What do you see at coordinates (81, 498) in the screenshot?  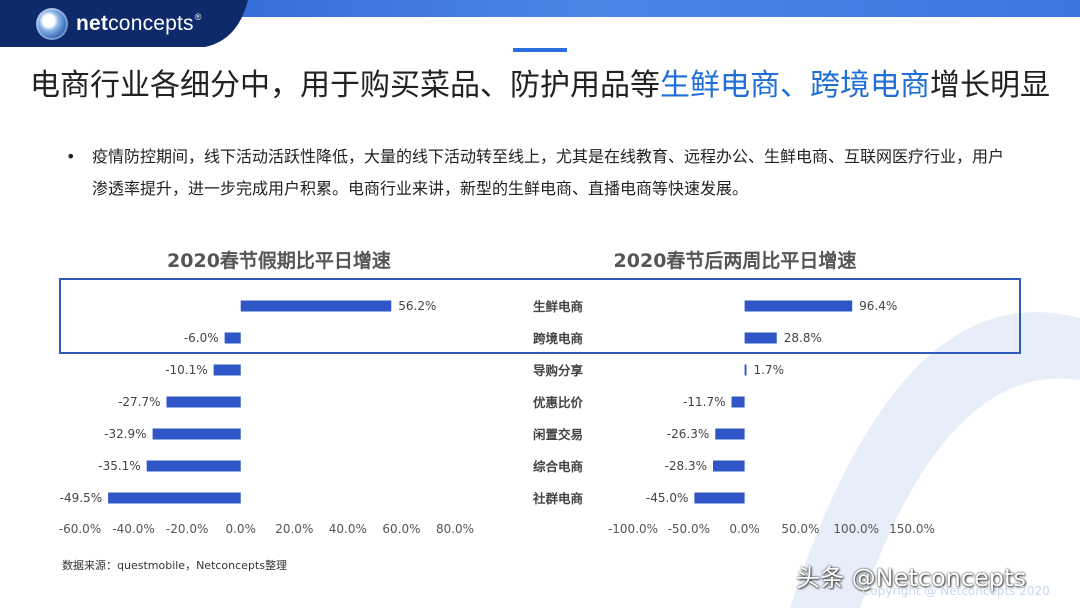 I see `chart-1-value-label: -49.5%` at bounding box center [81, 498].